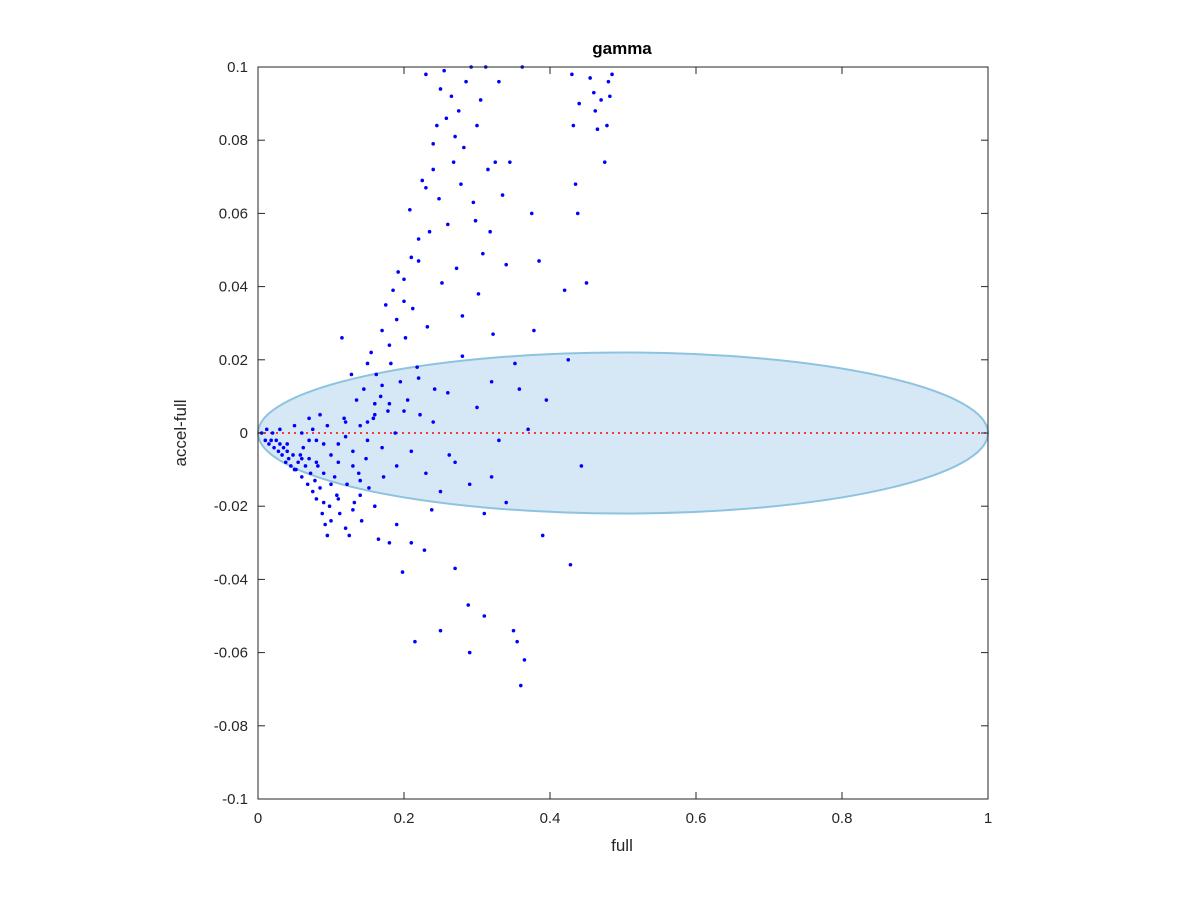 This screenshot has height=900, width=1200. What do you see at coordinates (842, 818) in the screenshot?
I see `x-tick-label: 0.8` at bounding box center [842, 818].